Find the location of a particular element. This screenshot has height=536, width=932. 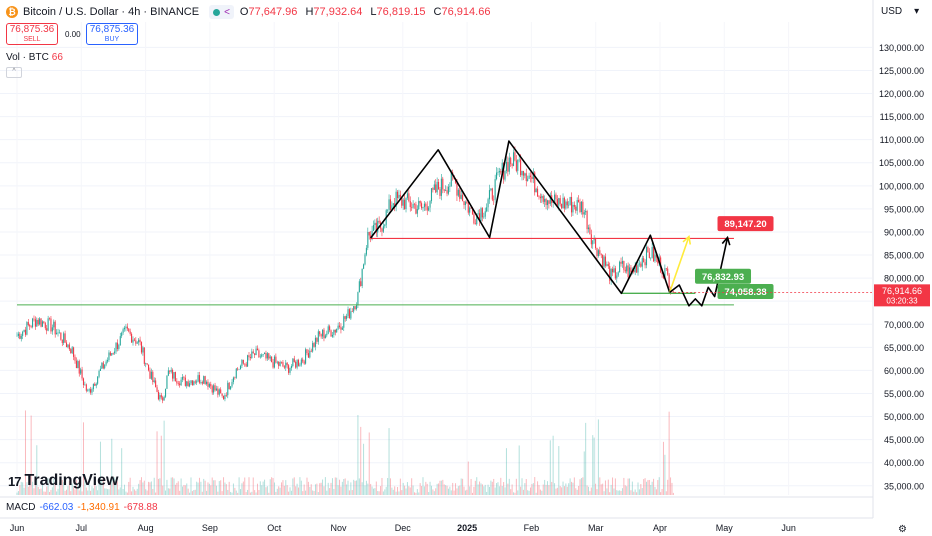

low-key: L is located at coordinates (373, 12).